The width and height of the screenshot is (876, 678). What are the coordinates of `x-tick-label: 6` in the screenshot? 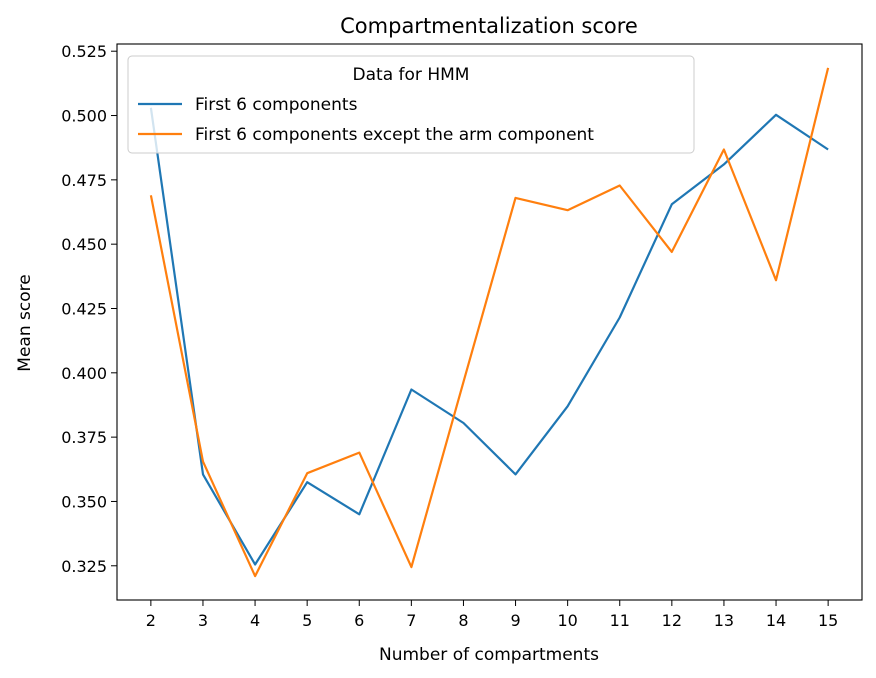 It's located at (359, 620).